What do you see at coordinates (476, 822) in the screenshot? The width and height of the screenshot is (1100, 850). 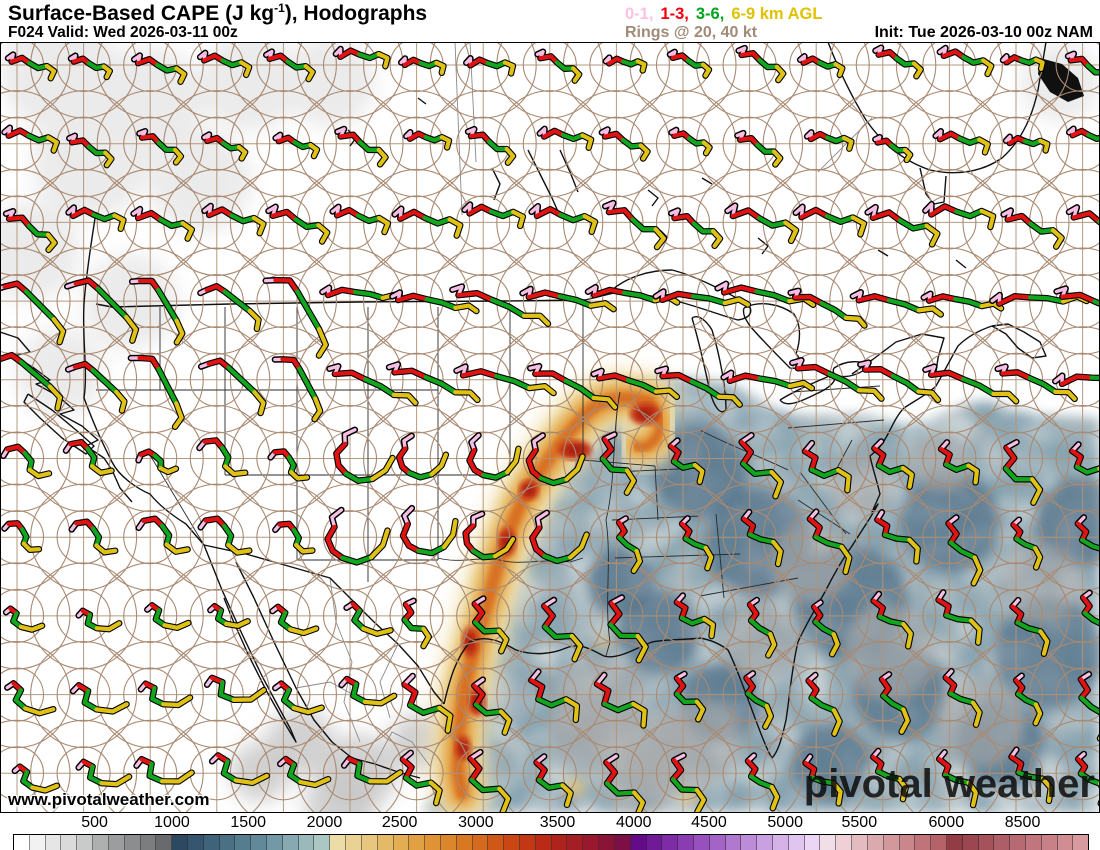 I see `colorbar-tick: 3000` at bounding box center [476, 822].